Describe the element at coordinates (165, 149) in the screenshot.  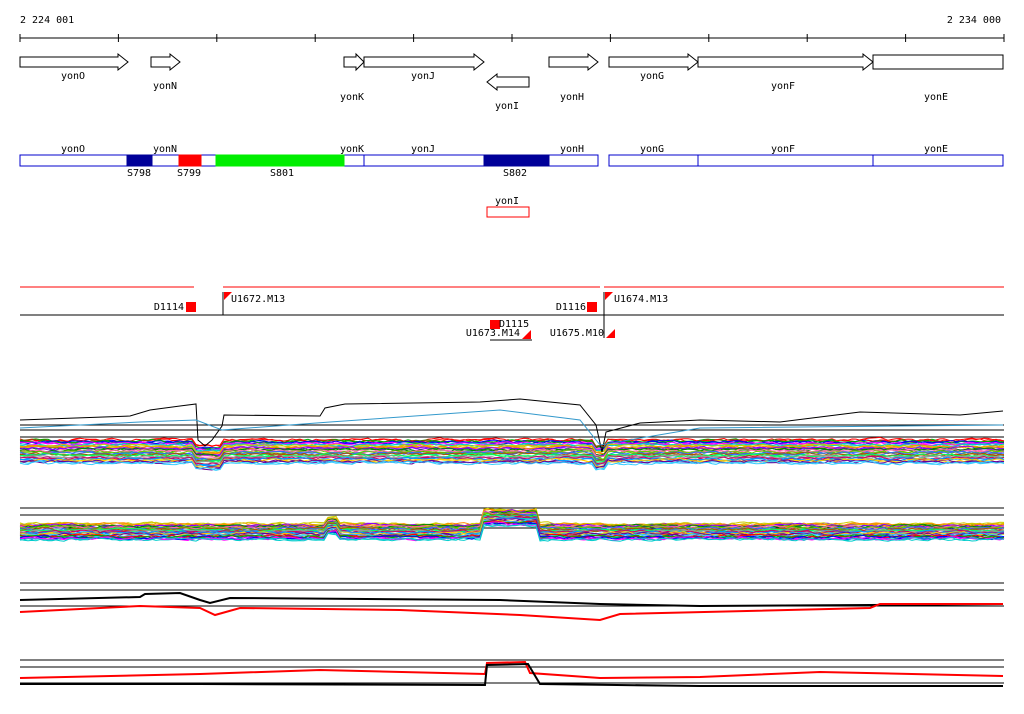
I see `feature-gene-label-yonN: yonN` at that location.